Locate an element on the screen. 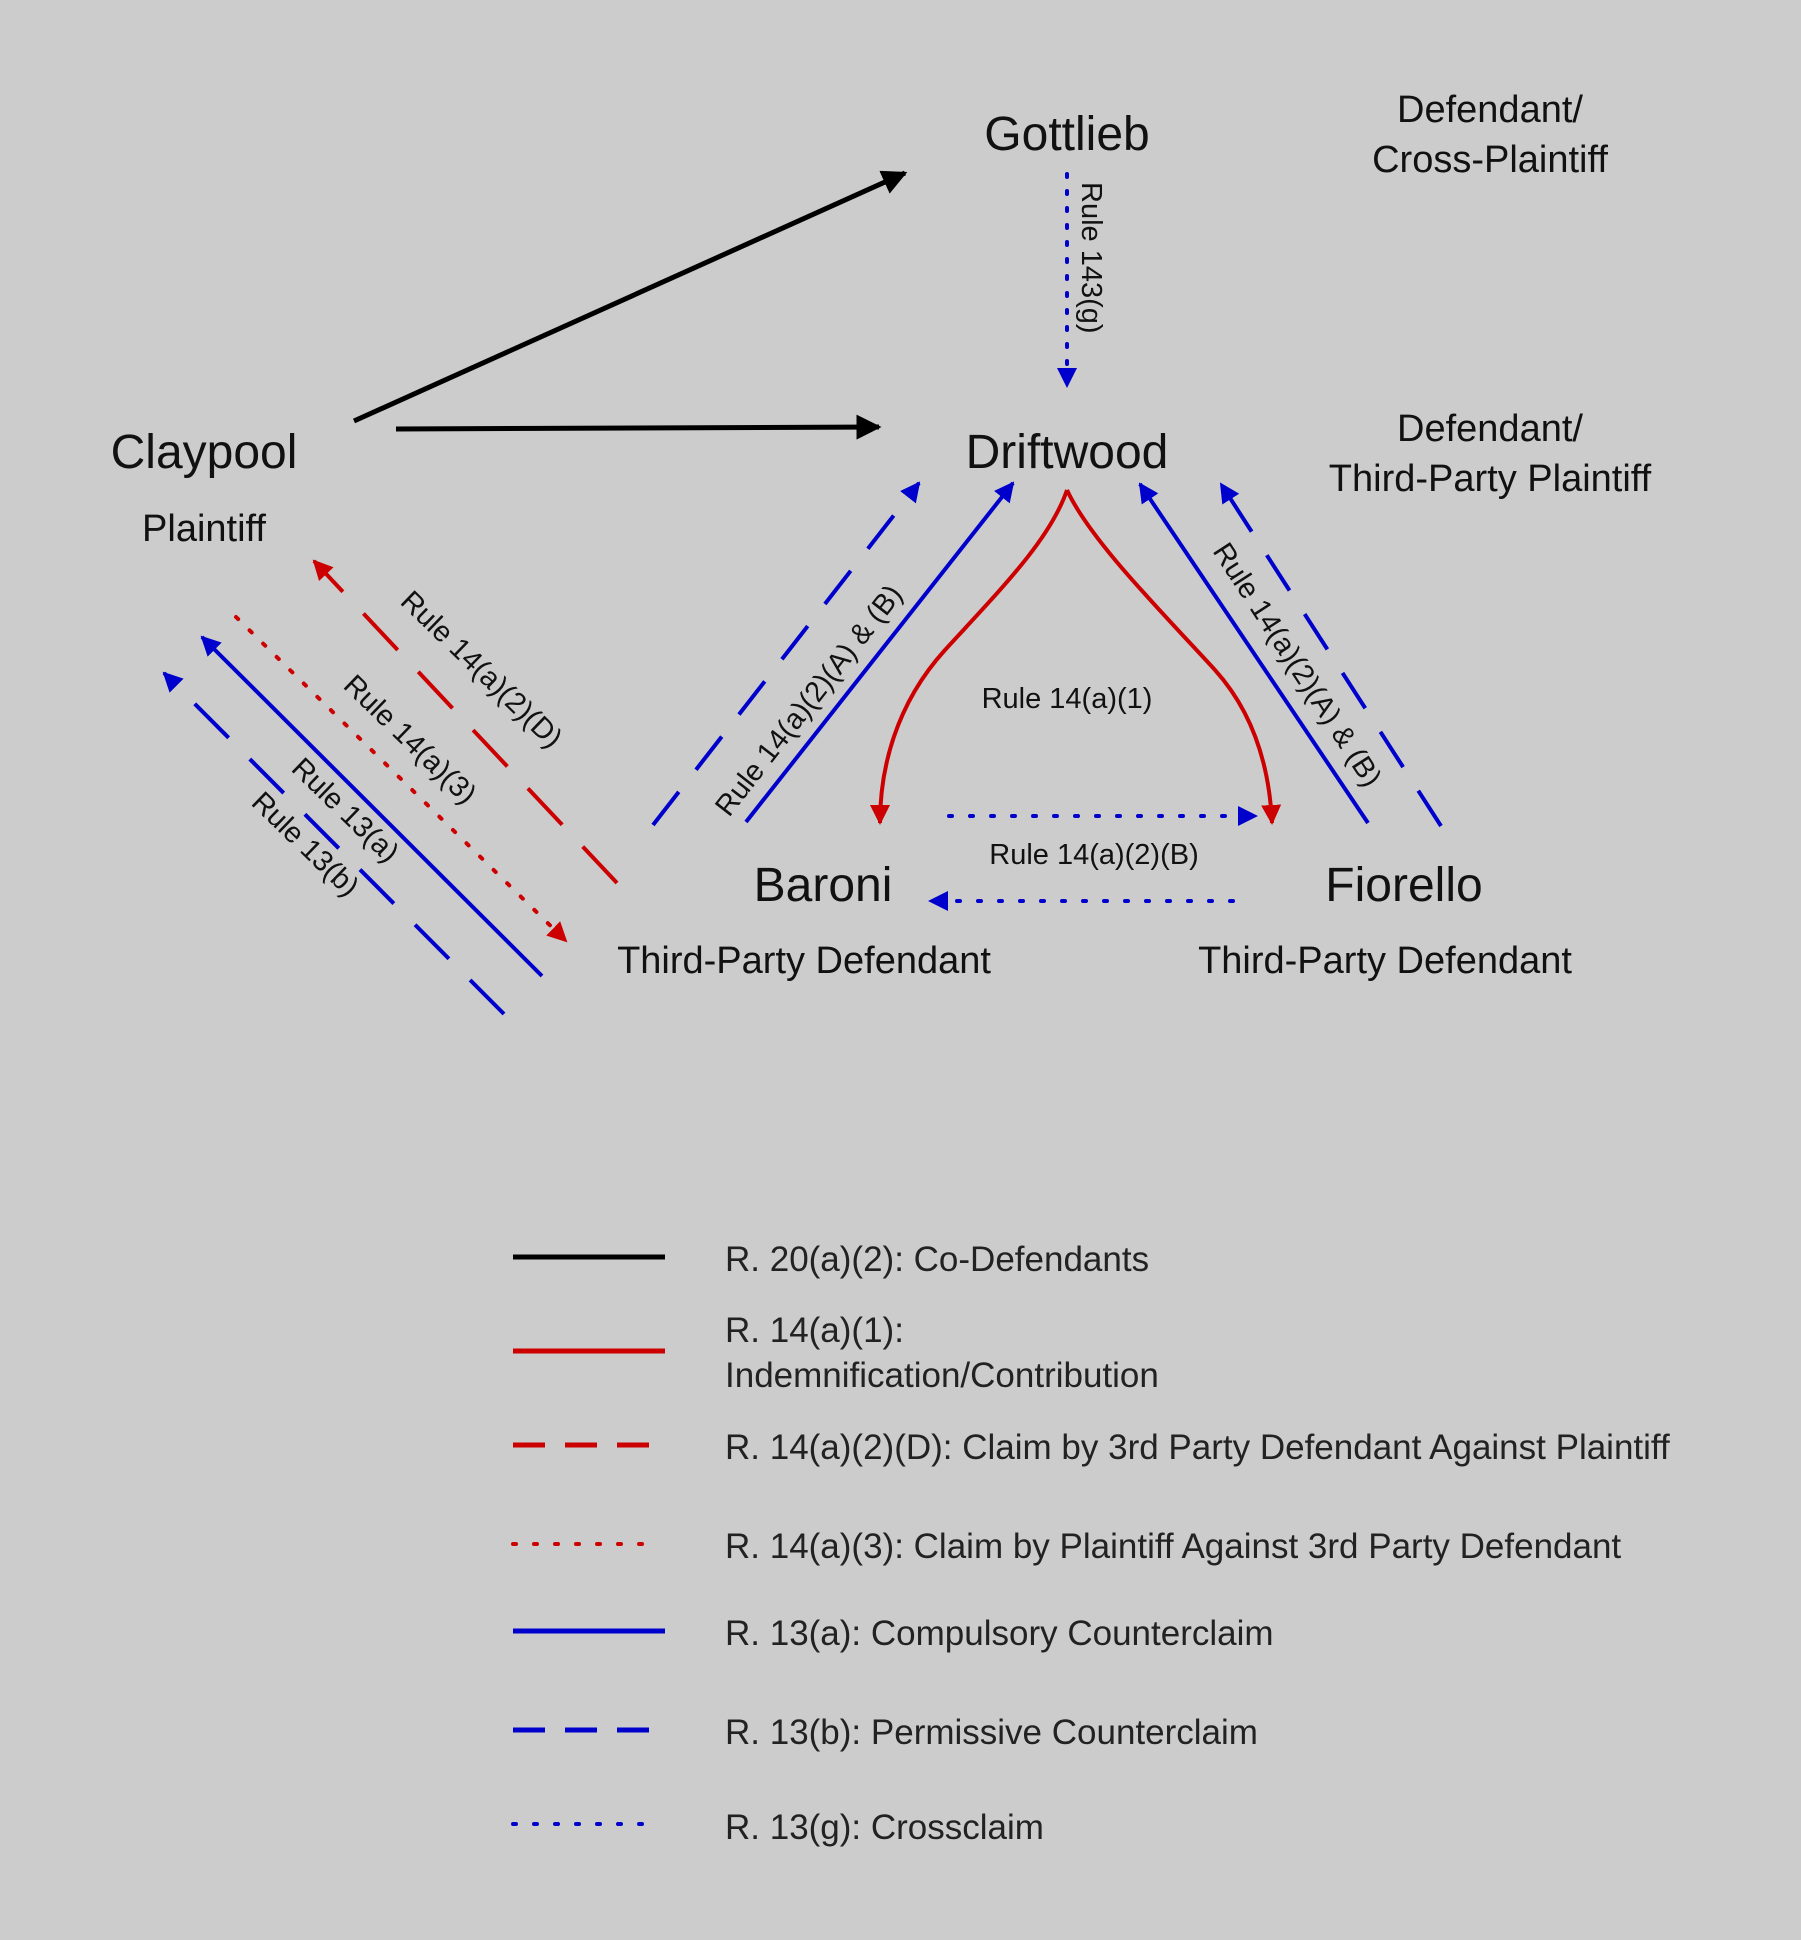 This screenshot has height=1940, width=1801. edge-label-gottlieb-driftwood: Rule 143(g) is located at coordinates (1091, 258).